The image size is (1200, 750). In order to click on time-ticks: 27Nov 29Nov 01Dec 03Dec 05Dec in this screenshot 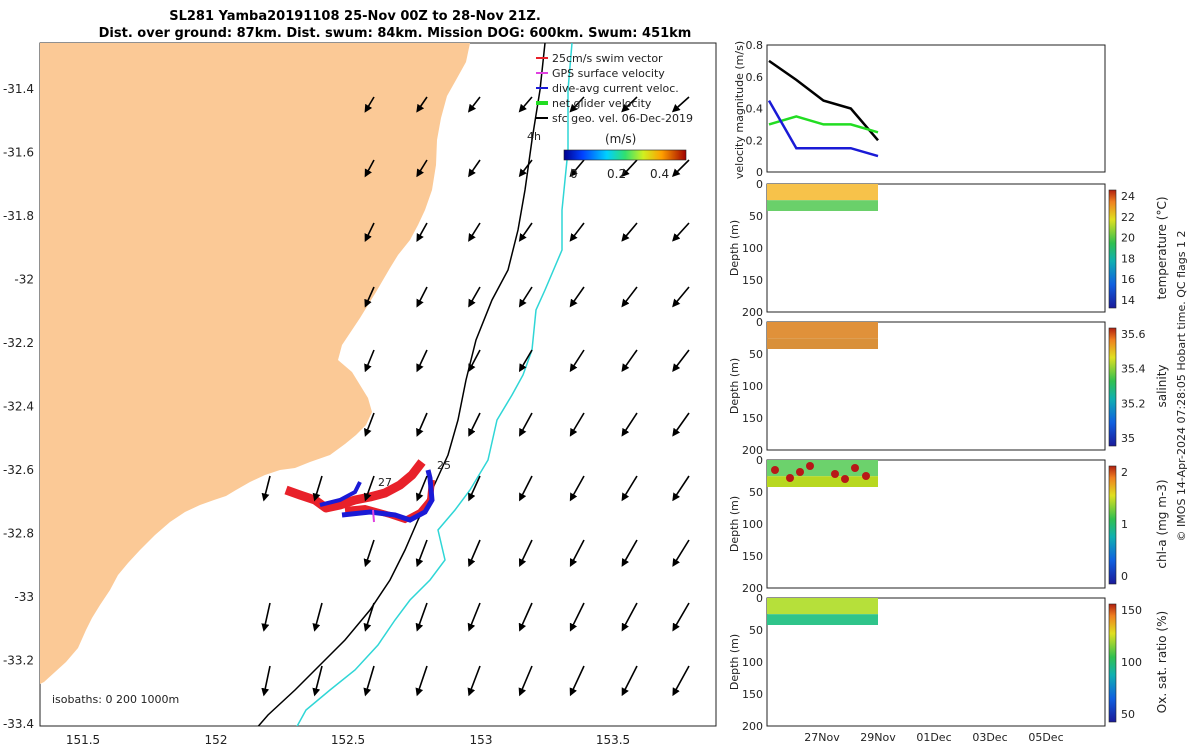, I will do `click(933, 737)`.